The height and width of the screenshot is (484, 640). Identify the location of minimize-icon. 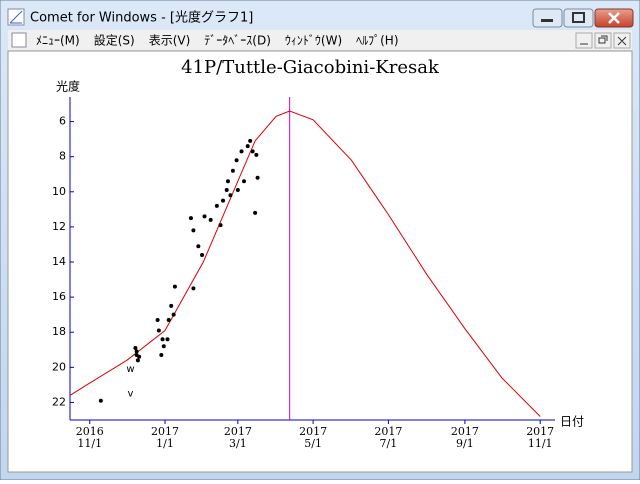
(547, 20).